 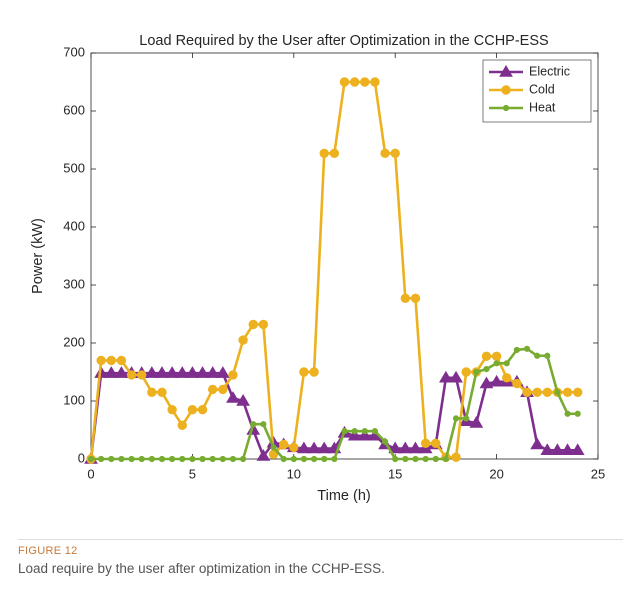 What do you see at coordinates (343, 496) in the screenshot?
I see `x-axis-label: Time (h)` at bounding box center [343, 496].